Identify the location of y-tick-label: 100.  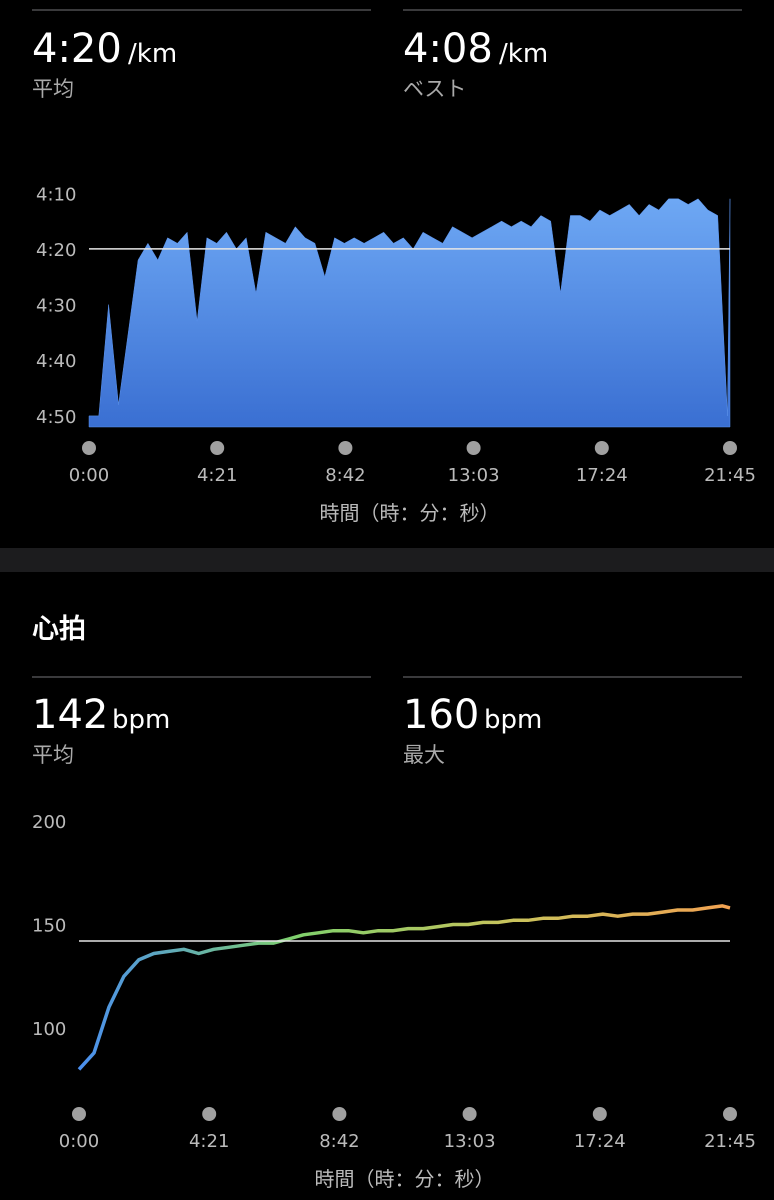
(49, 1029).